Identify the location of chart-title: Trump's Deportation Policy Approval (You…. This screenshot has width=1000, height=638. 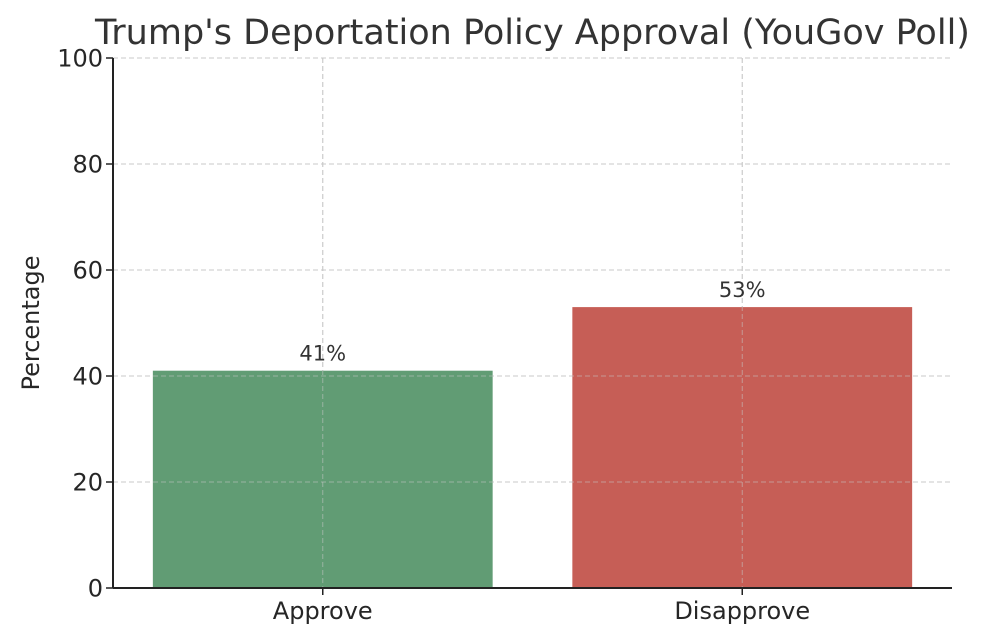
(532, 33).